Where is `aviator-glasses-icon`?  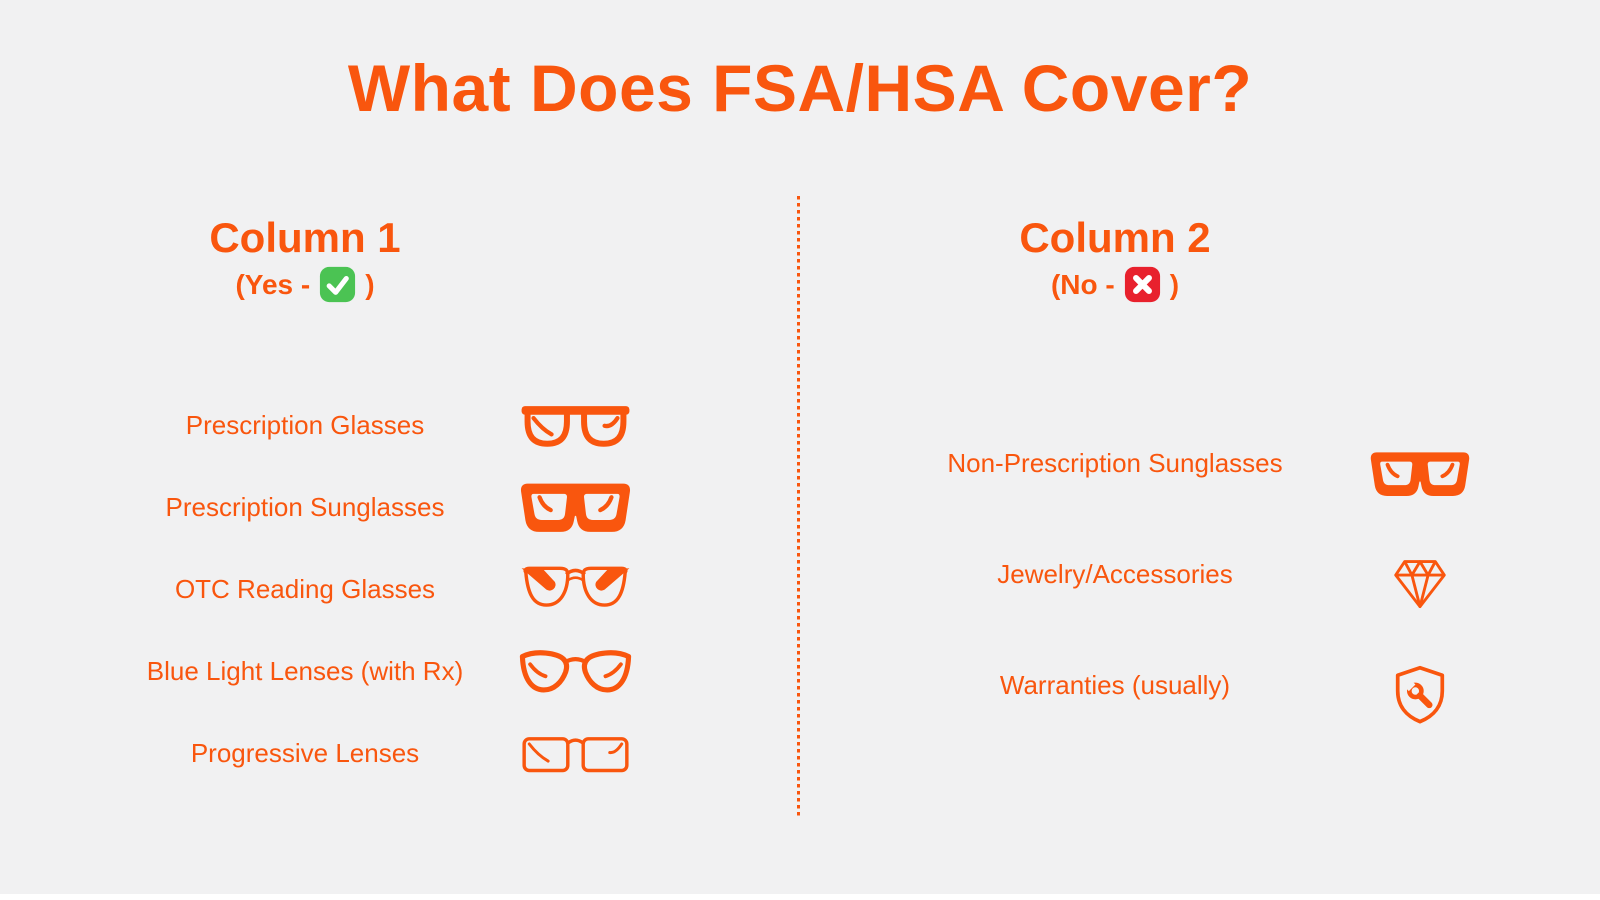
aviator-glasses-icon is located at coordinates (575, 589).